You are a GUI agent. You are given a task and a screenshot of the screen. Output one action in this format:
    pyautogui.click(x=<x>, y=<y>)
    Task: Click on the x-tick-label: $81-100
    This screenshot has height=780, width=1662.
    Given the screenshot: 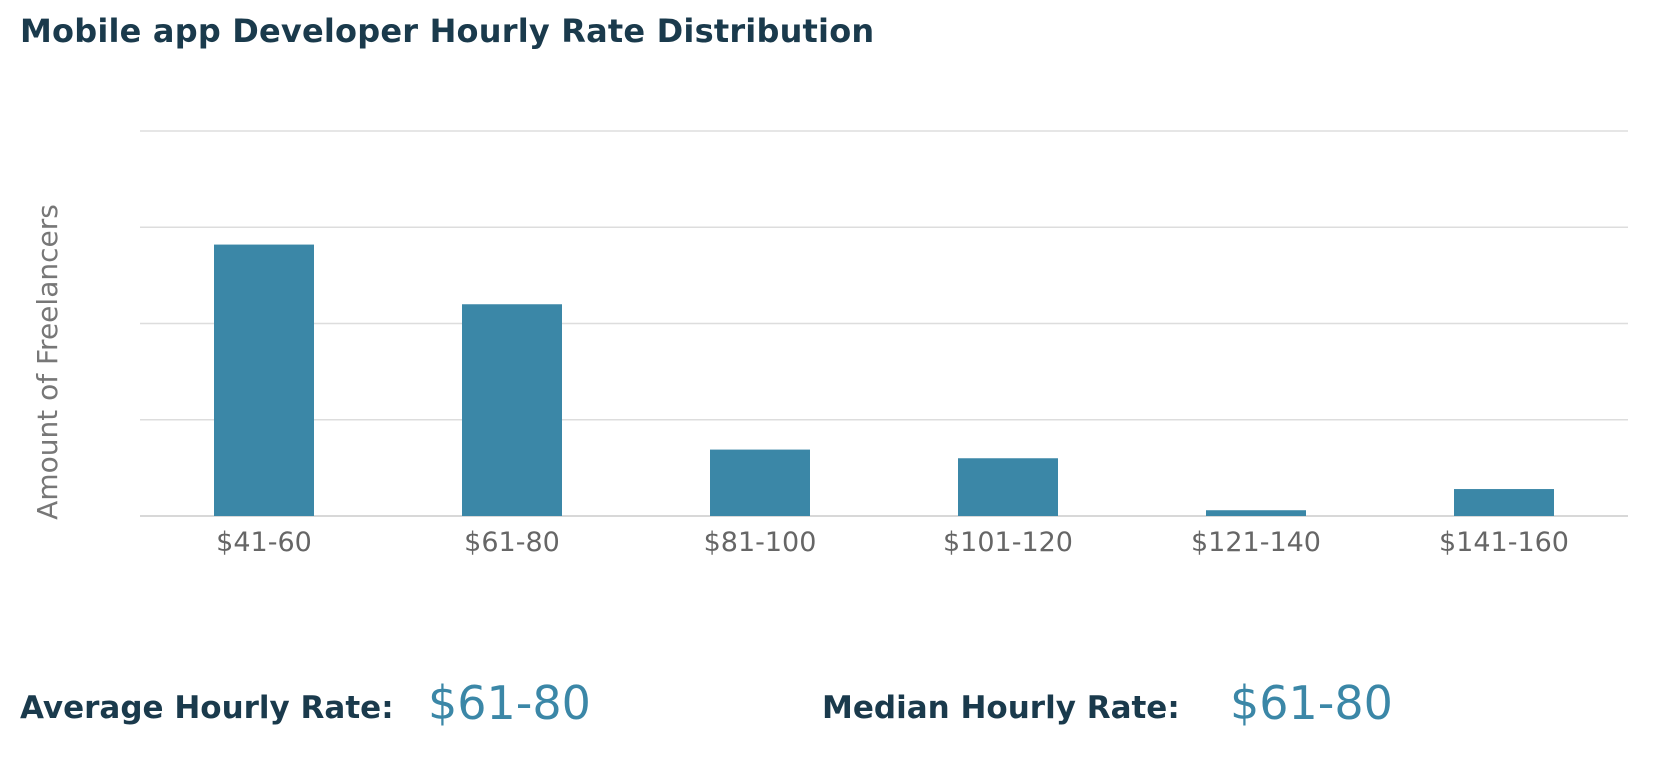 What is the action you would take?
    pyautogui.click(x=760, y=542)
    